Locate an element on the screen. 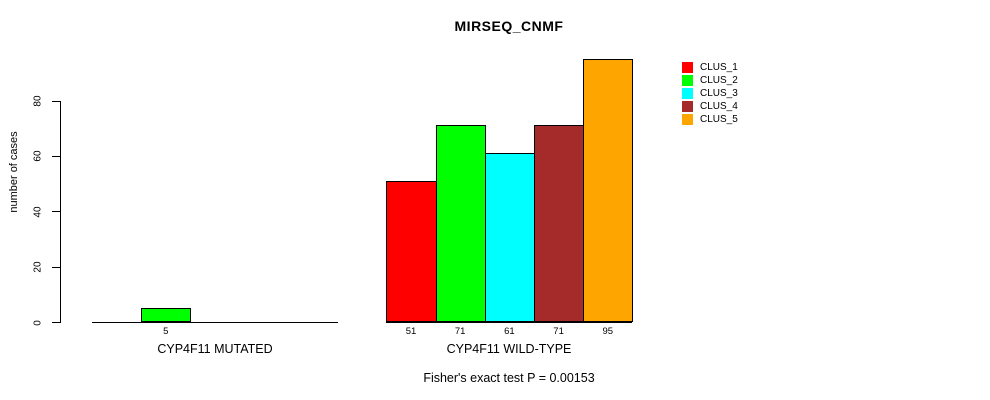  y-tick-label: 20 is located at coordinates (38, 267).